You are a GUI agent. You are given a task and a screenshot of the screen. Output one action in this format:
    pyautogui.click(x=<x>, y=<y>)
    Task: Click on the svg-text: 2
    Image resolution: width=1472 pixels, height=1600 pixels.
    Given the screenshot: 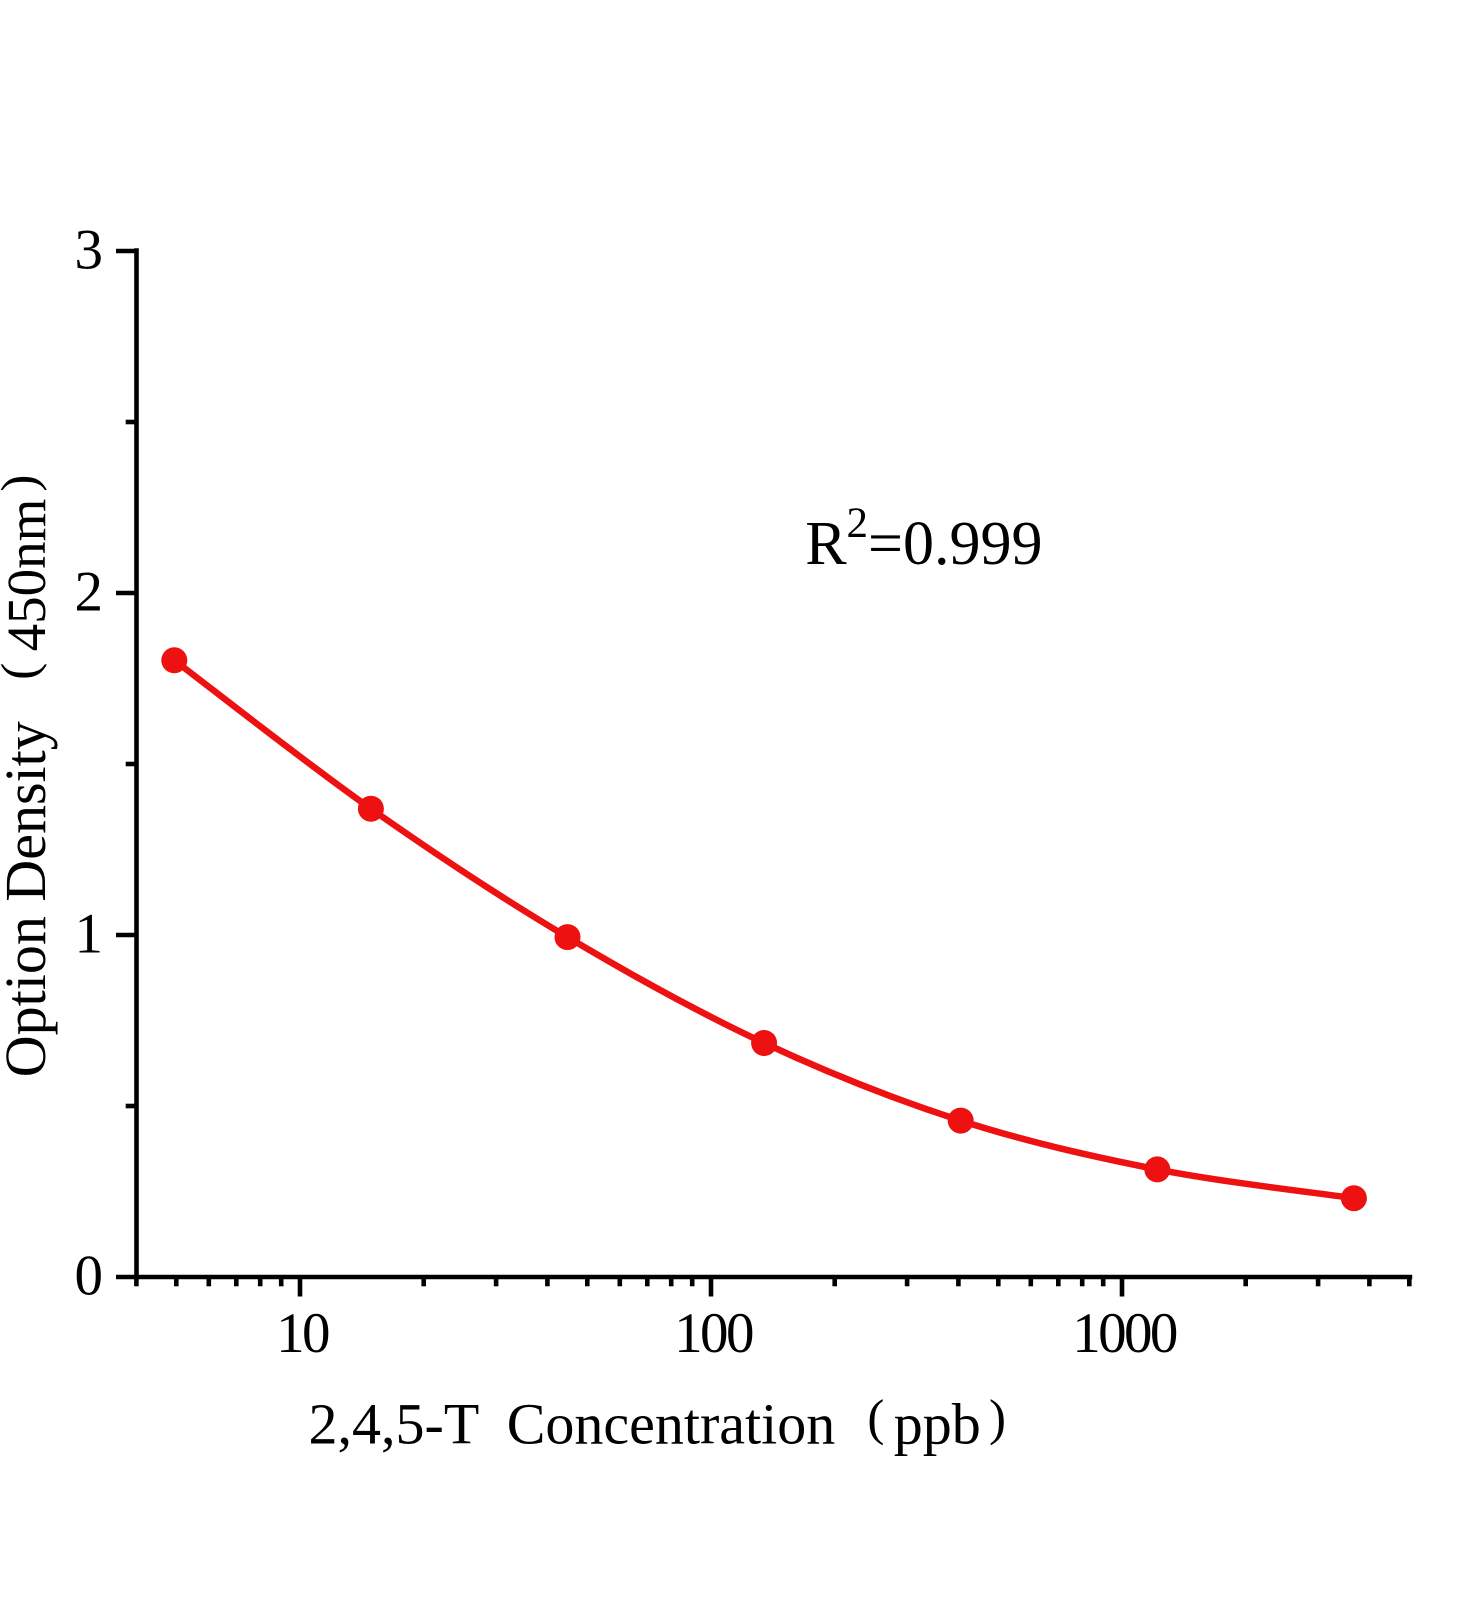 What is the action you would take?
    pyautogui.click(x=89, y=592)
    